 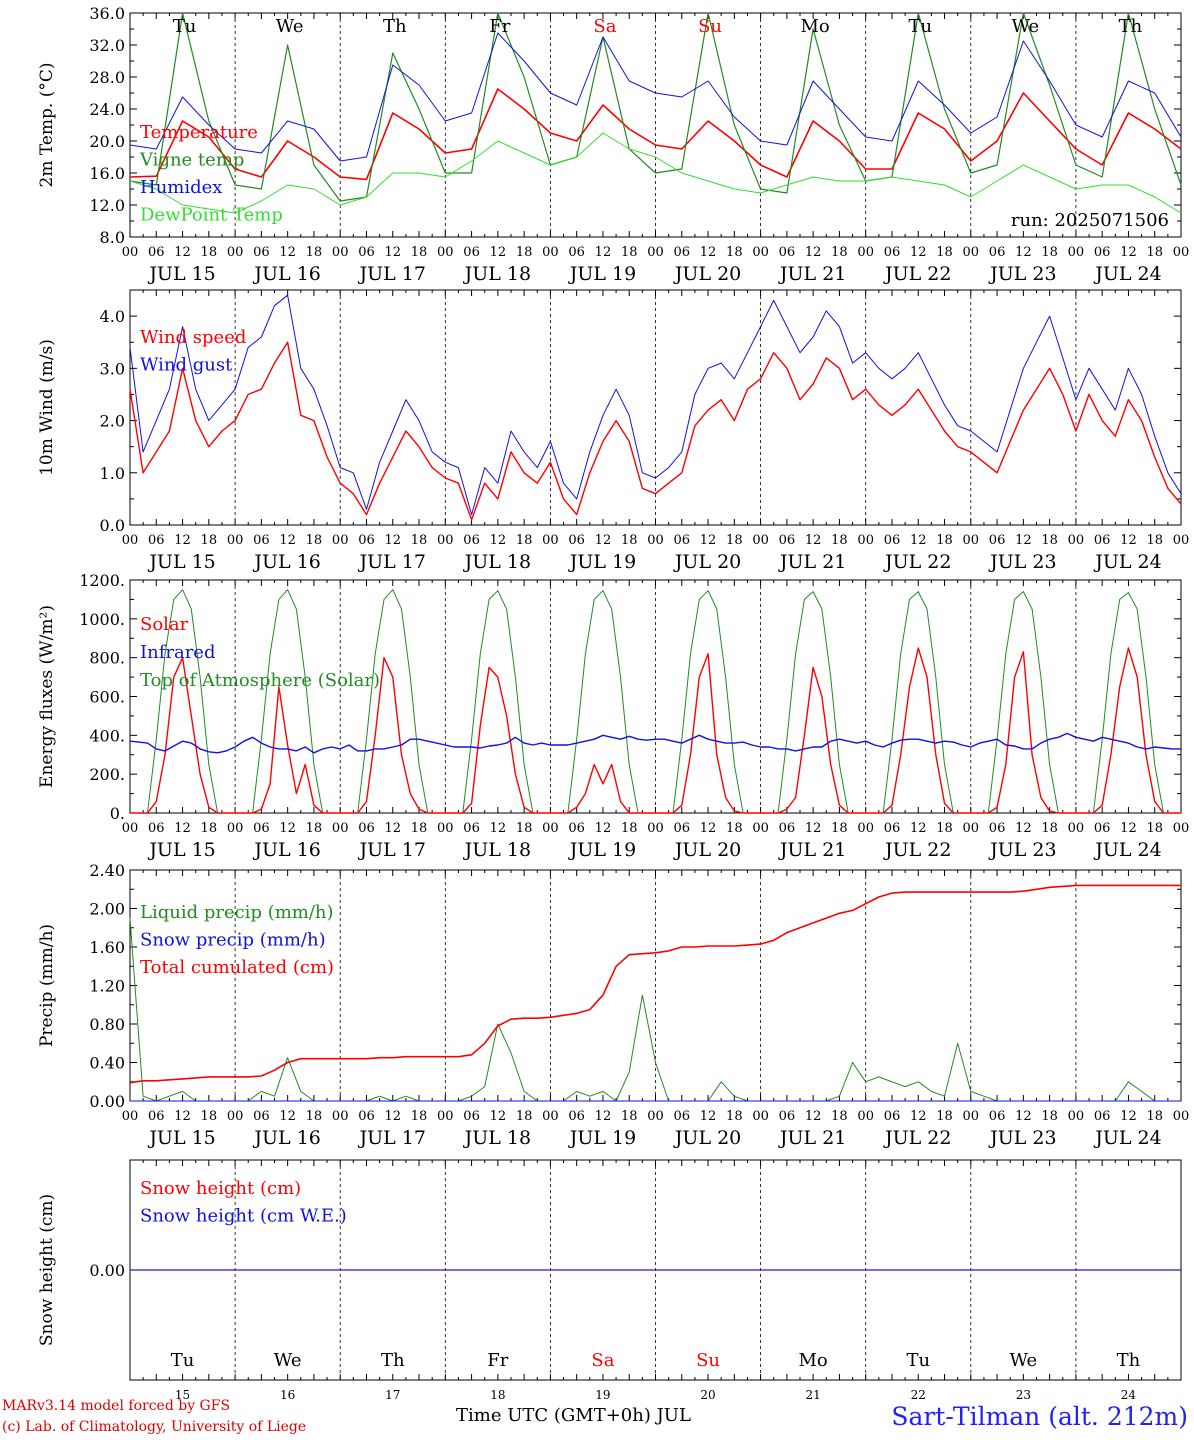 What do you see at coordinates (573, 1415) in the screenshot?
I see `time-axis-label: Time UTC (GMT+0h) JUL` at bounding box center [573, 1415].